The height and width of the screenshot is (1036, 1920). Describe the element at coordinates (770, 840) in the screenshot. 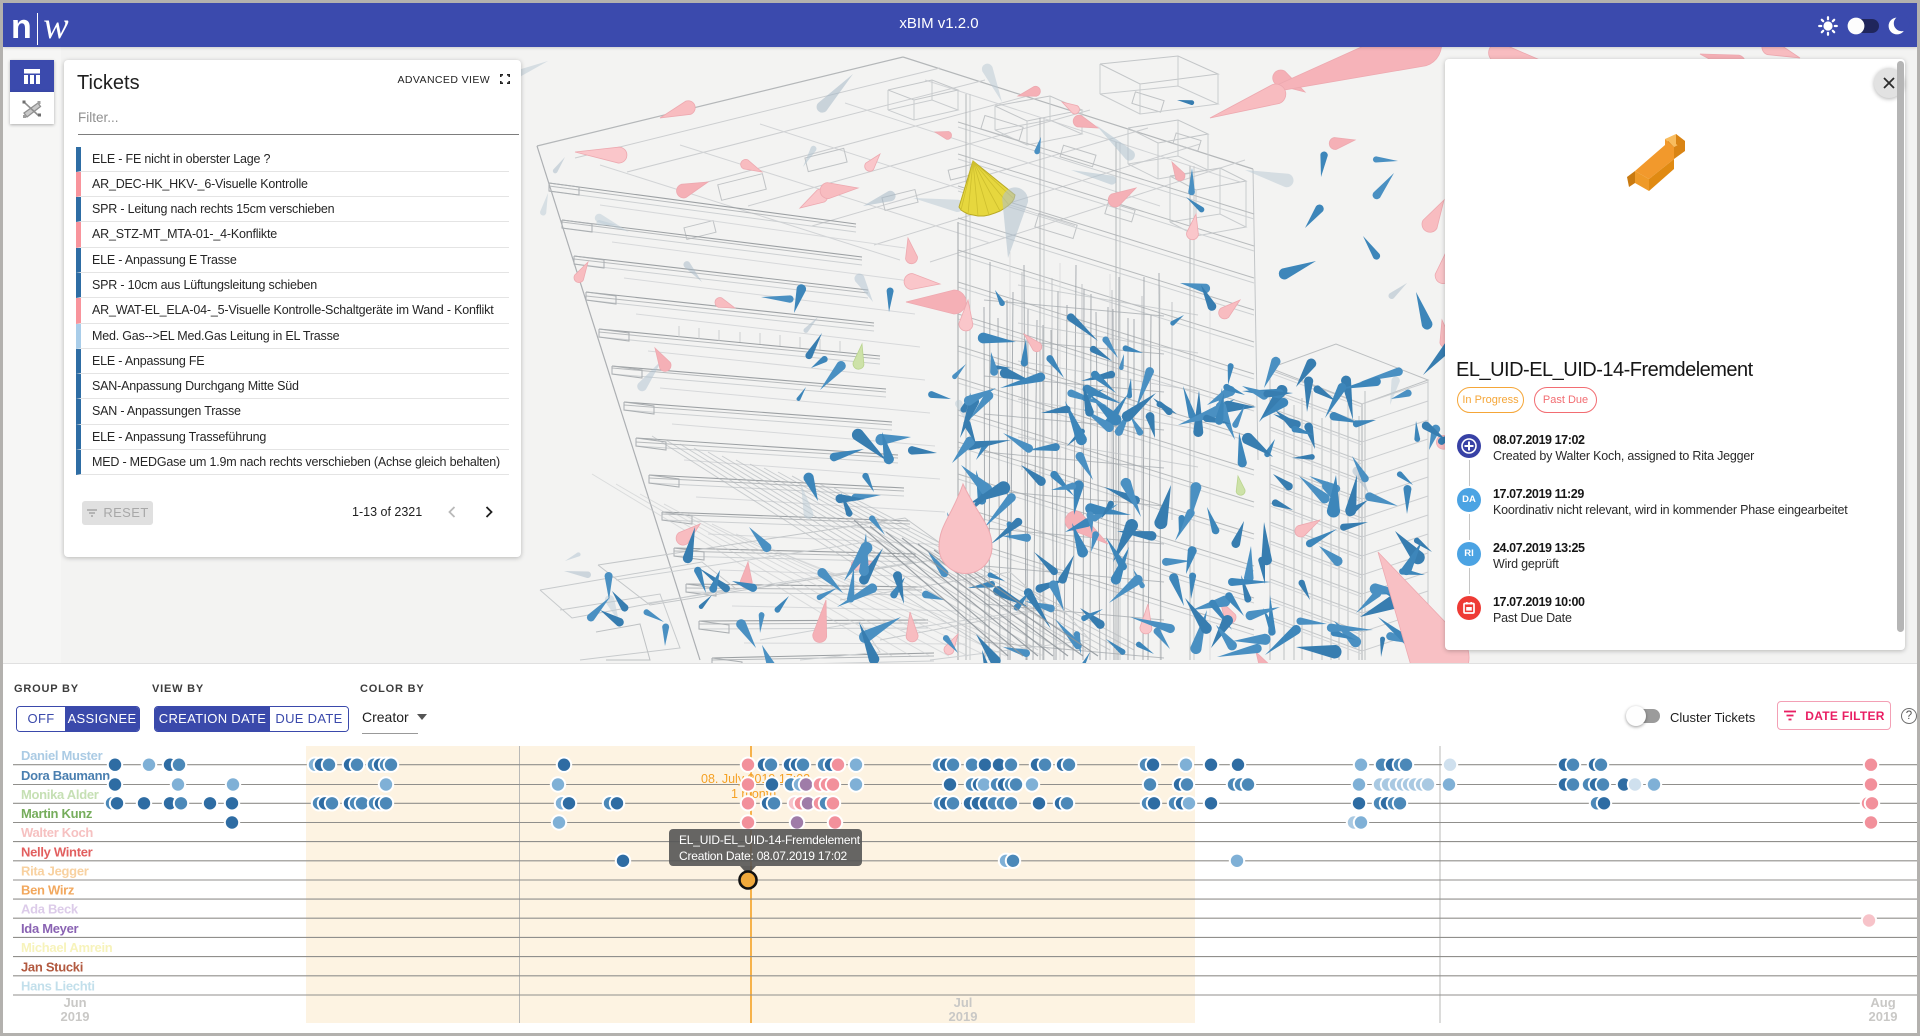

I see `svg-text: EL_UID-EL_UID-14-Fremdelement` at that location.